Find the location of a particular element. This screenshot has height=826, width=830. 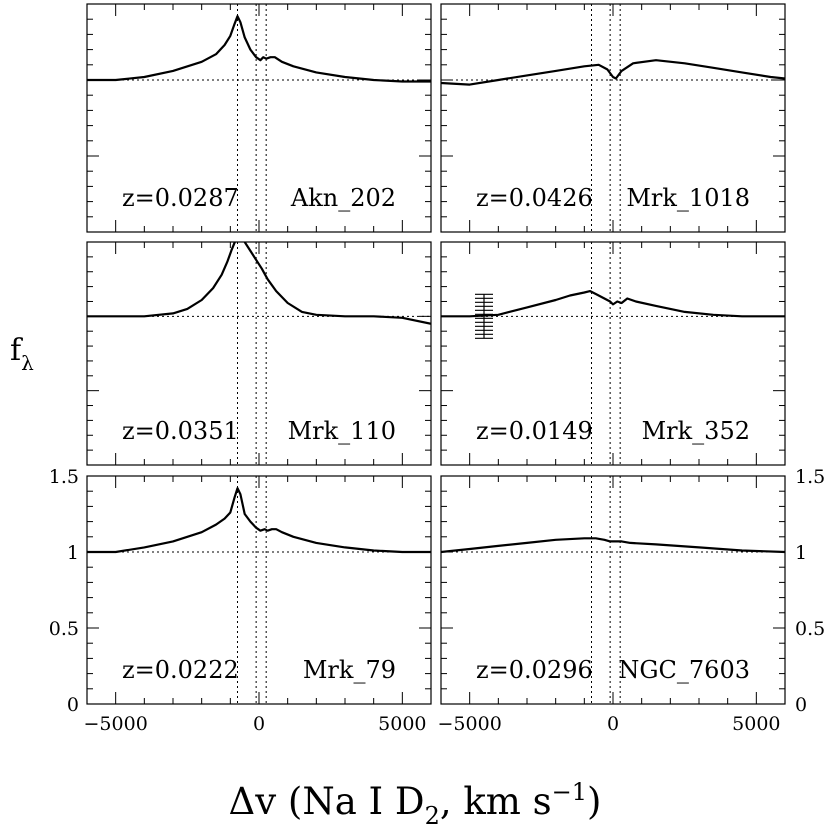

panel-object-name: Mrk_1018 is located at coordinates (688, 198).